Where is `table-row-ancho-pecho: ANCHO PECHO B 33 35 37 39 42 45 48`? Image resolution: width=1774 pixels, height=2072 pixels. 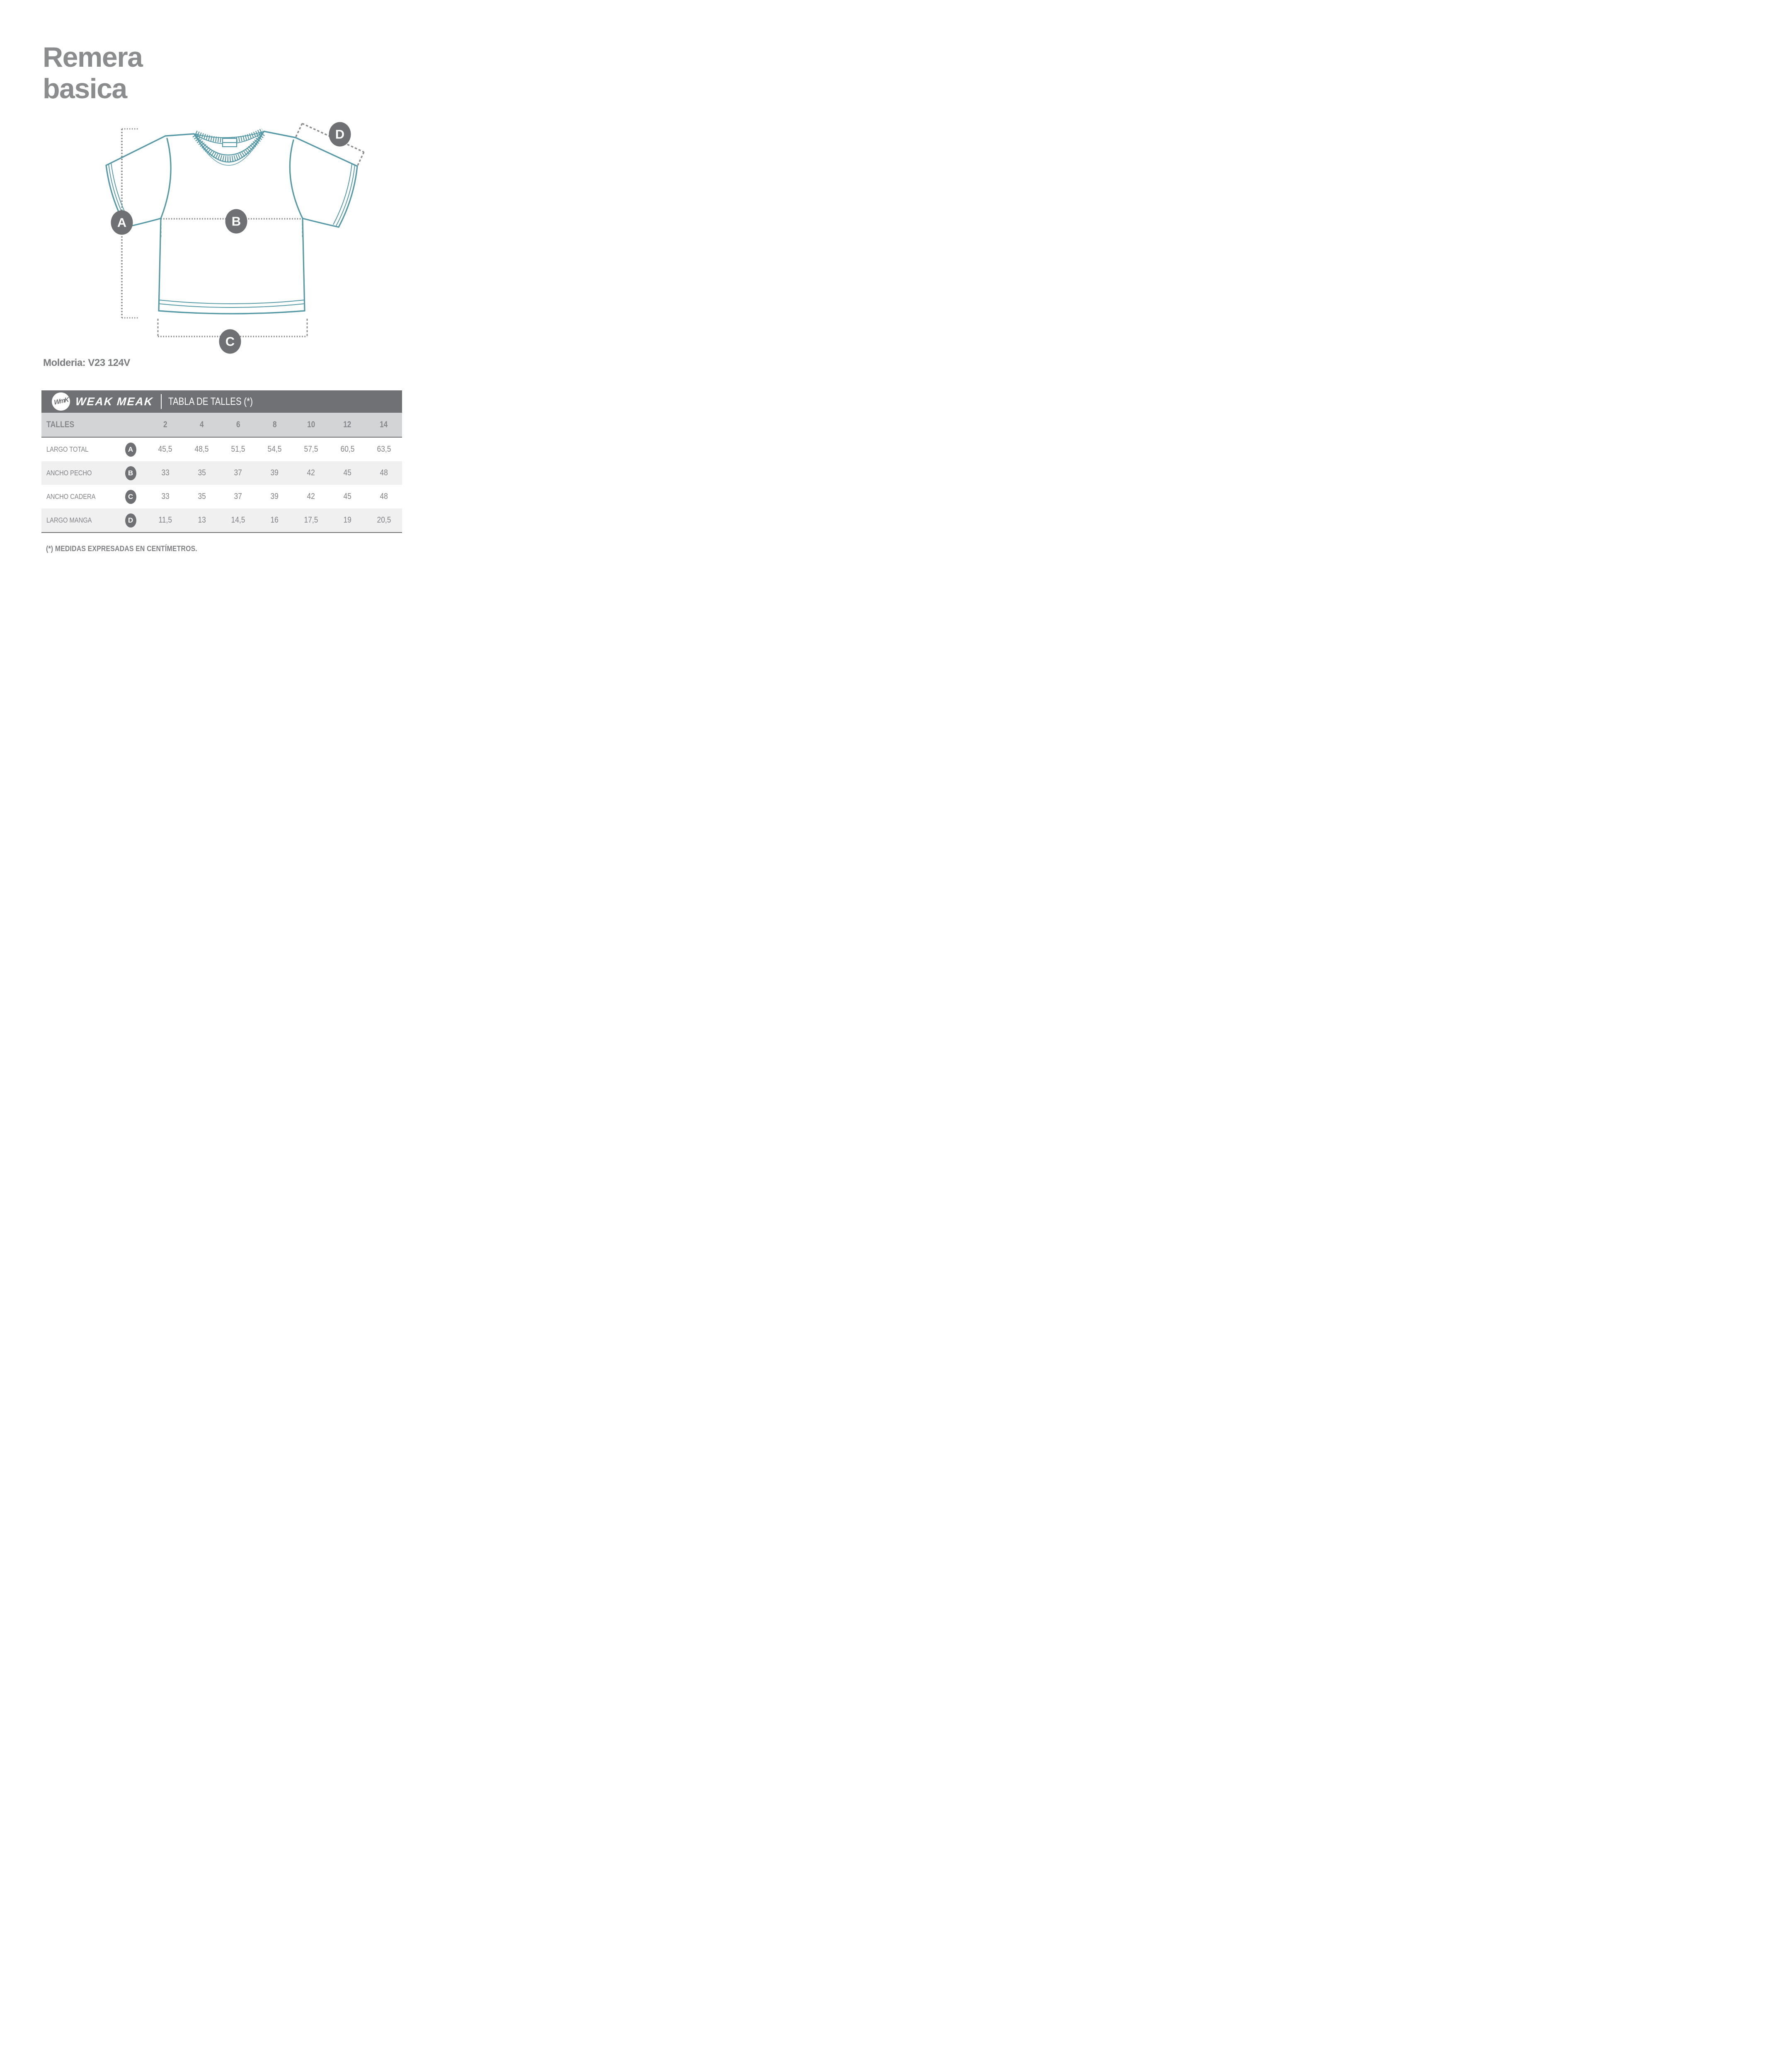 table-row-ancho-pecho: ANCHO PECHO B 33 35 37 39 42 45 48 is located at coordinates (221, 473).